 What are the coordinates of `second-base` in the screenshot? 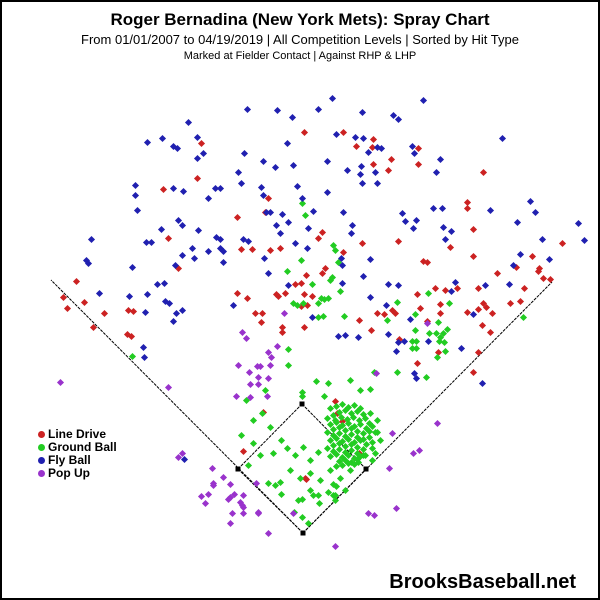 It's located at (302, 404).